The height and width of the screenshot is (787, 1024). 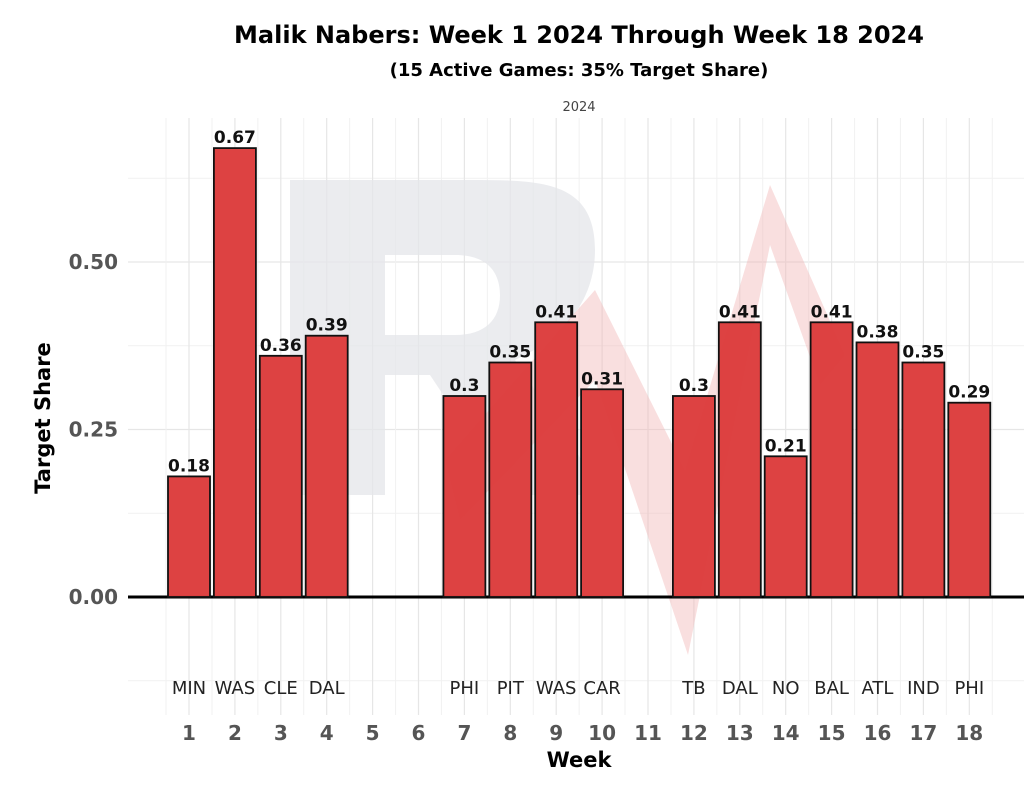 What do you see at coordinates (43, 418) in the screenshot?
I see `y-axis-title: Target Share` at bounding box center [43, 418].